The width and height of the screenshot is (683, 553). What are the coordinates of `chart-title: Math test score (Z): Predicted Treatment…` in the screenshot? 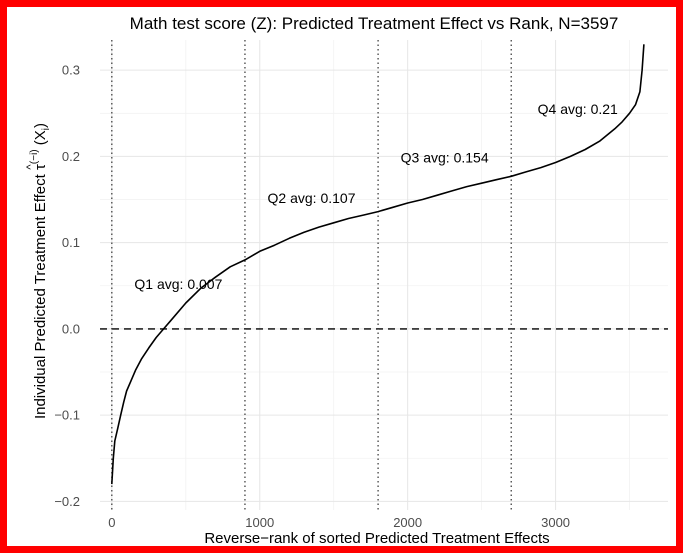 It's located at (374, 23).